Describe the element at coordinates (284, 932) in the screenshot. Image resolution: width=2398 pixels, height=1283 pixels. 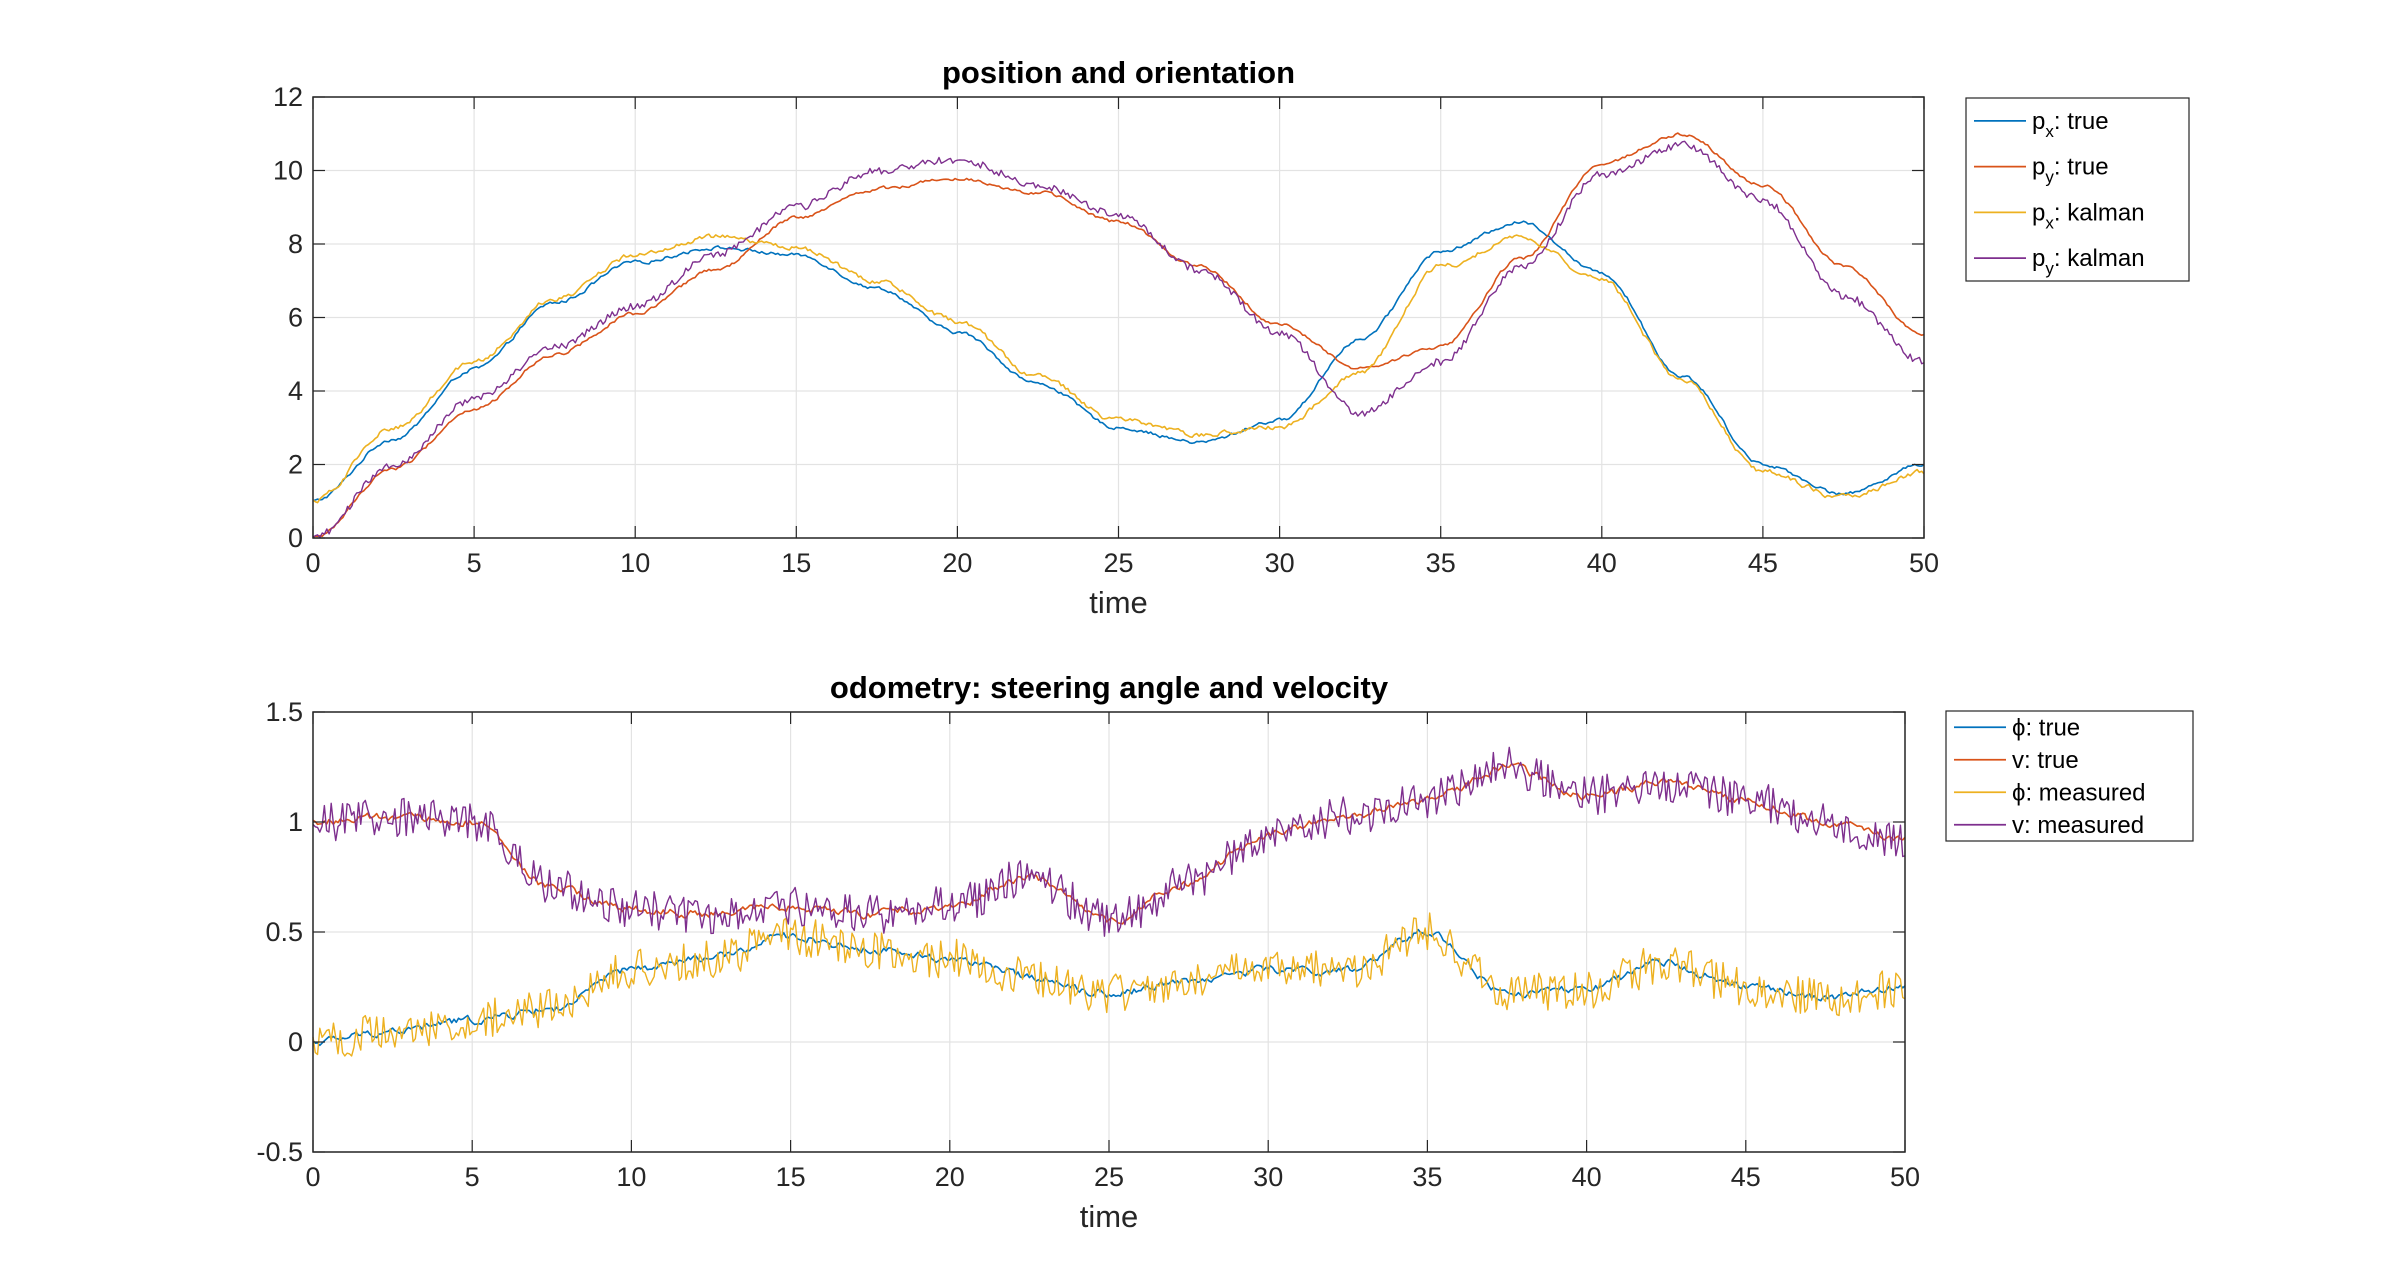
I see `y-tick-label: 0.5` at that location.